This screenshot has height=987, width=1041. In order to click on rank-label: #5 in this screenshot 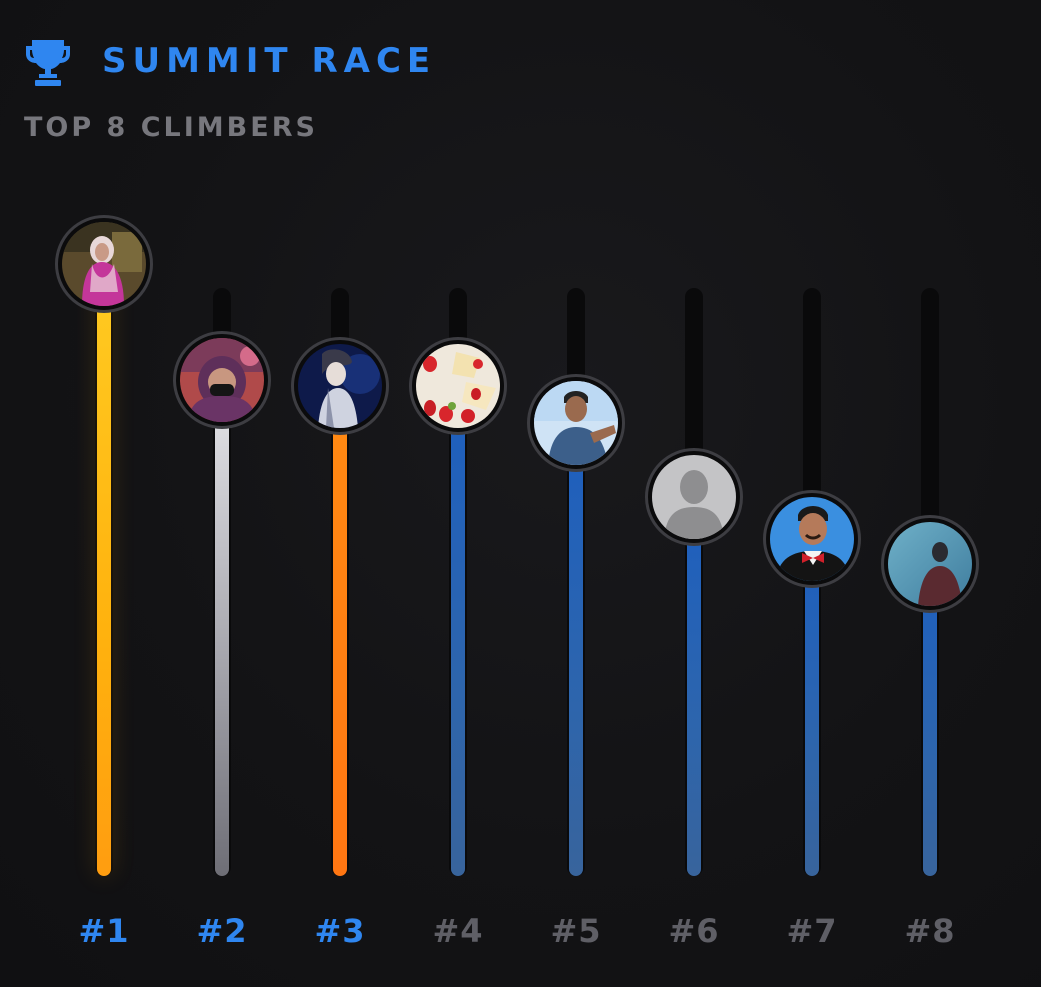, I will do `click(576, 931)`.